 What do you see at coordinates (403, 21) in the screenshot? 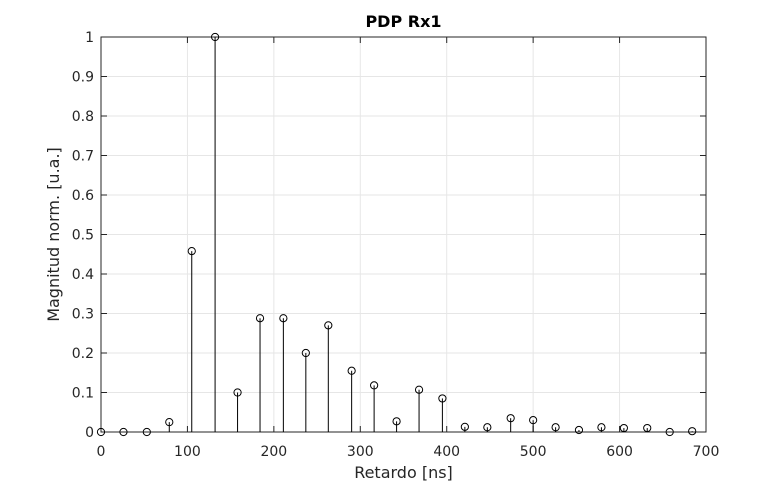
I see `chart-title: PDP Rx1` at bounding box center [403, 21].